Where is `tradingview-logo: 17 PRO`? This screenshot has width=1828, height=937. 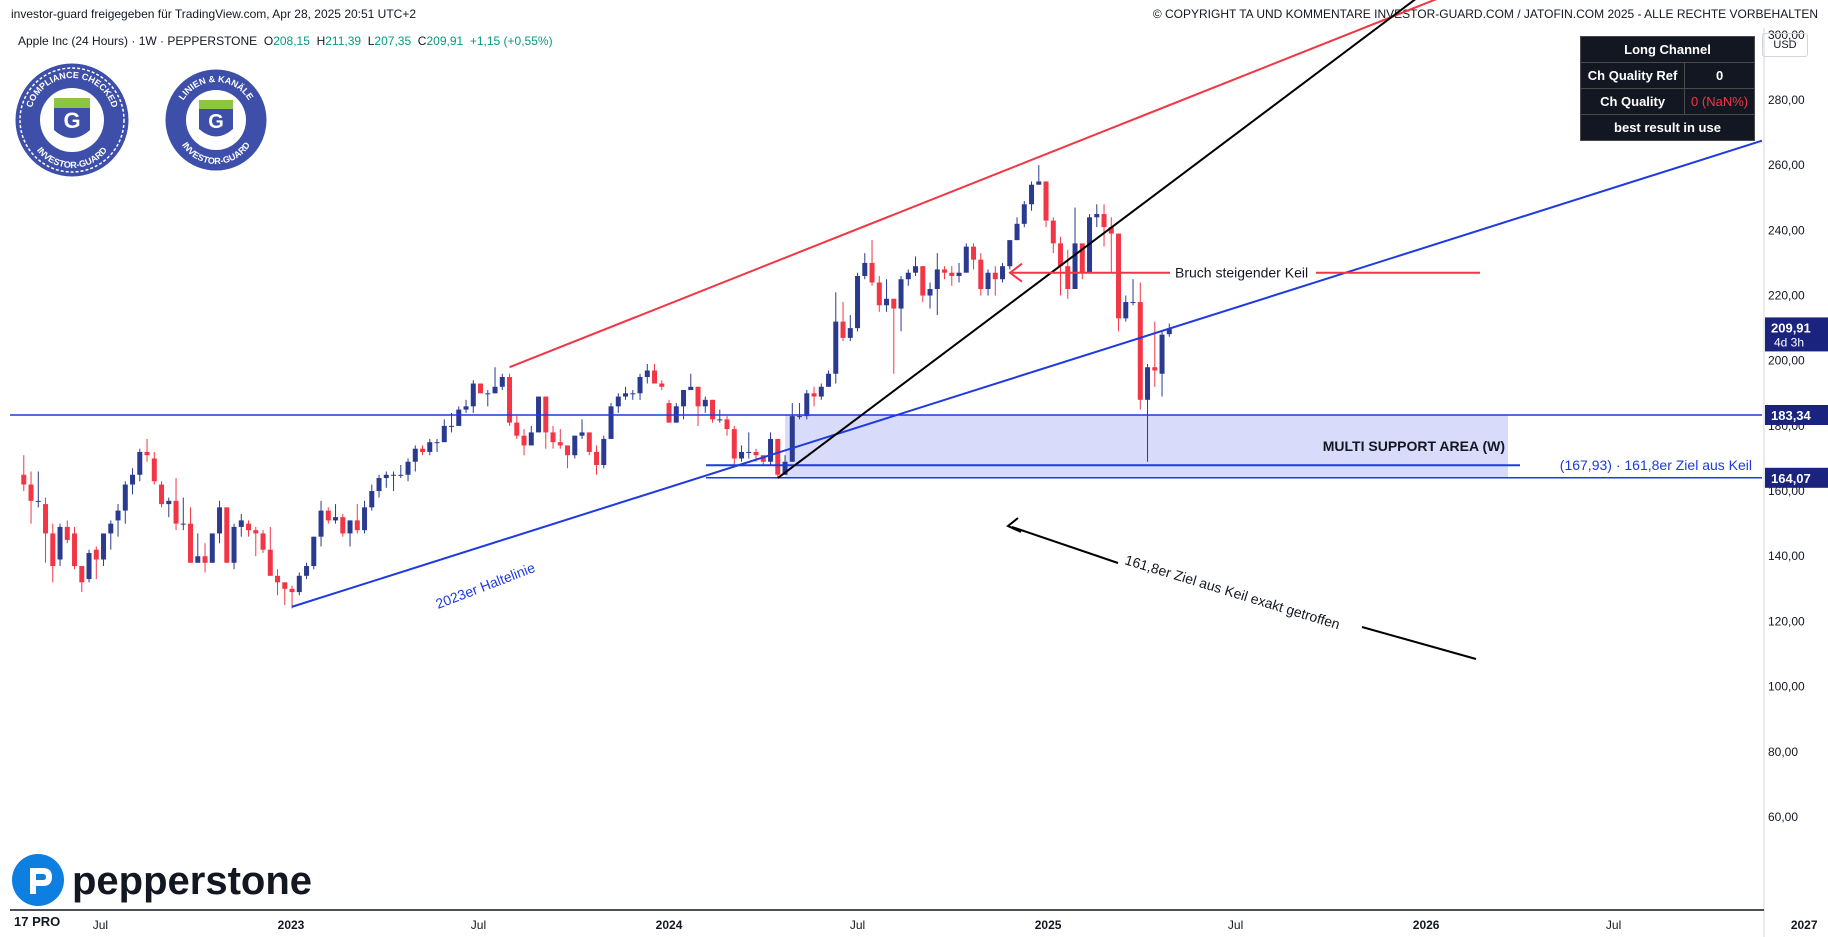
tradingview-logo: 17 PRO is located at coordinates (37, 921).